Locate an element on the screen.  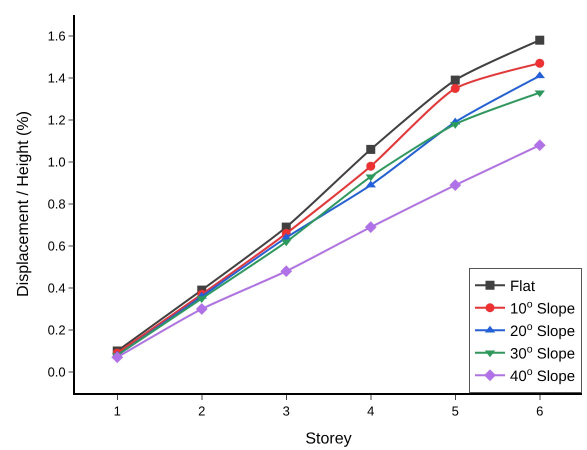
x-tick-label: 1 is located at coordinates (117, 410).